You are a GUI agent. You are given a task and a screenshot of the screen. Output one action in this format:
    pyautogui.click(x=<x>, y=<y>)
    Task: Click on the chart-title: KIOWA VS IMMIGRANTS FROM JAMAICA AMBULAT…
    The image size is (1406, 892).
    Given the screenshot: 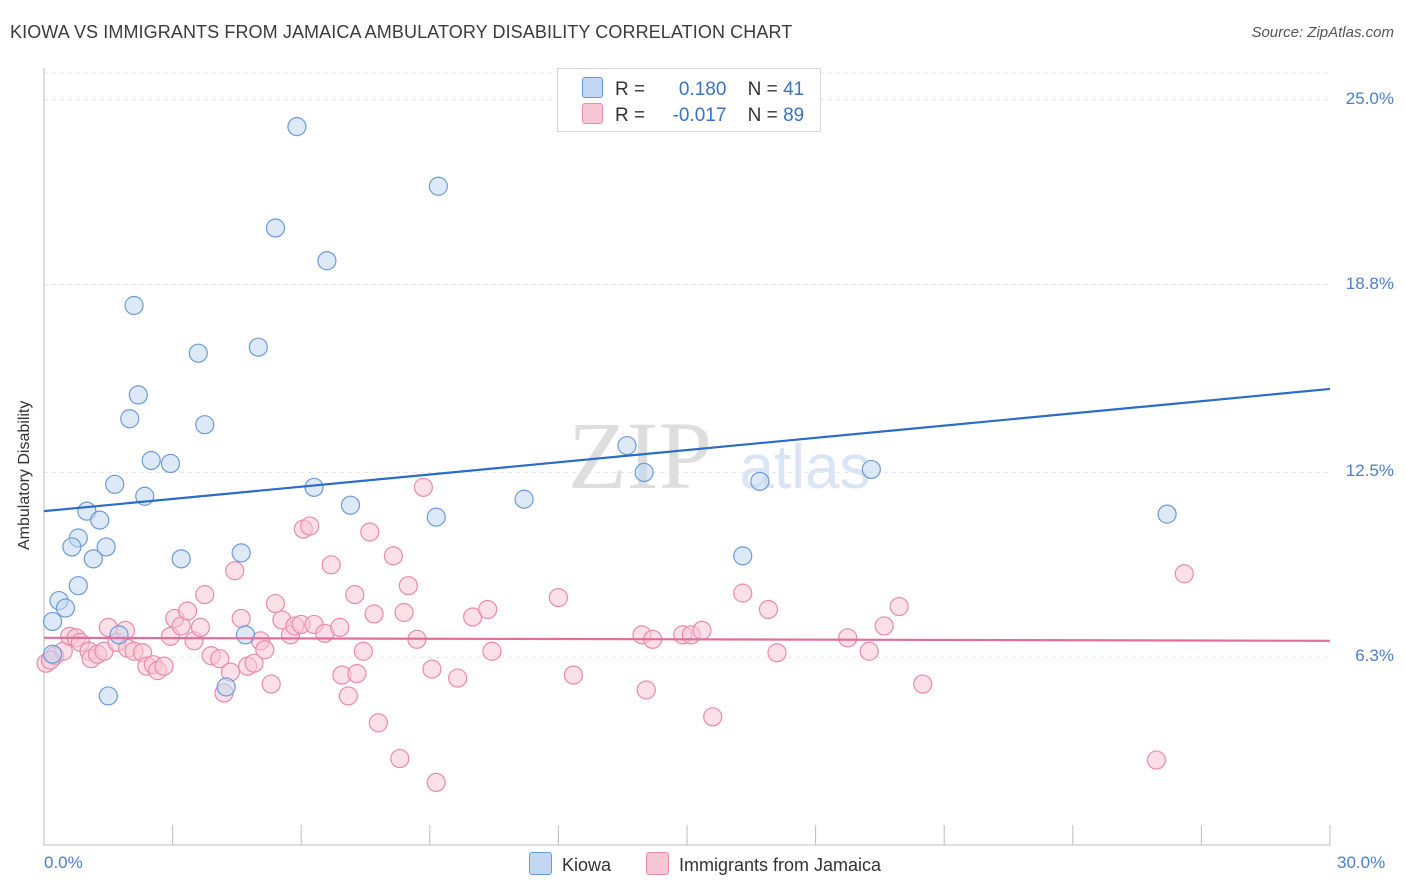 What is the action you would take?
    pyautogui.click(x=401, y=32)
    